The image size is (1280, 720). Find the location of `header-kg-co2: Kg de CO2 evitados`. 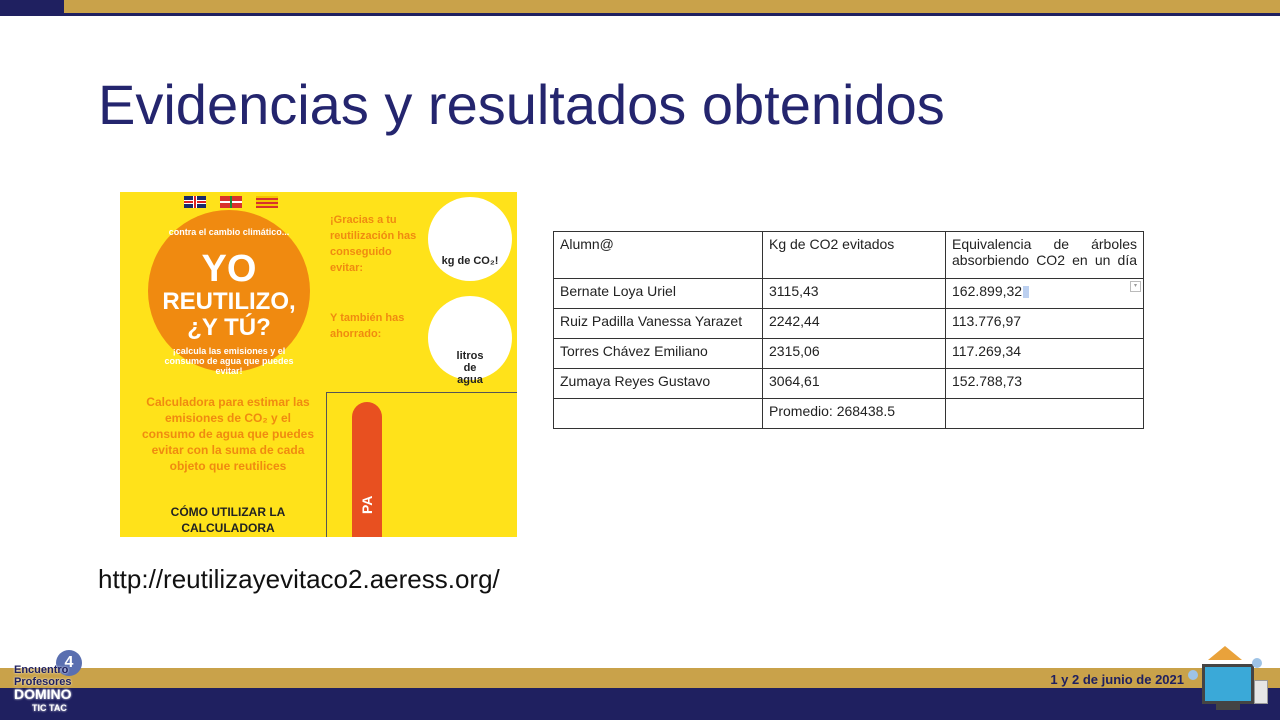

header-kg-co2: Kg de CO2 evitados is located at coordinates (854, 255).